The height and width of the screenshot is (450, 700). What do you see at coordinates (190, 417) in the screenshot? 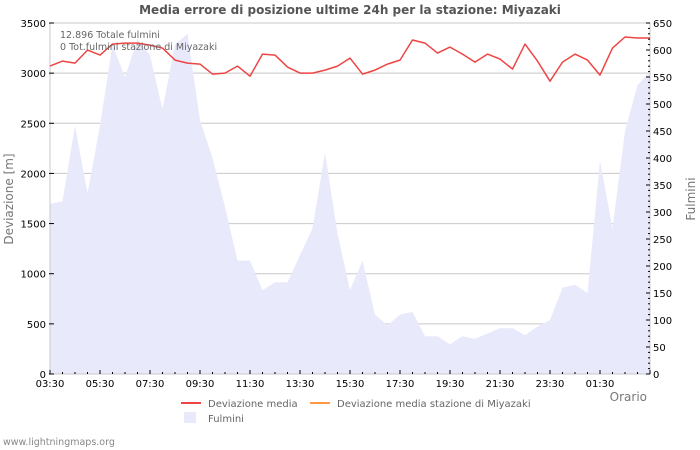
I see `legend-swatch-fulmini` at bounding box center [190, 417].